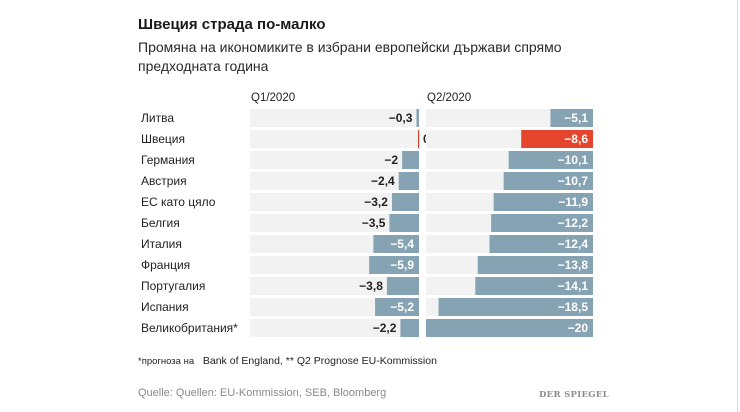 The width and height of the screenshot is (740, 412). What do you see at coordinates (402, 307) in the screenshot?
I see `data-label: −5,2` at bounding box center [402, 307].